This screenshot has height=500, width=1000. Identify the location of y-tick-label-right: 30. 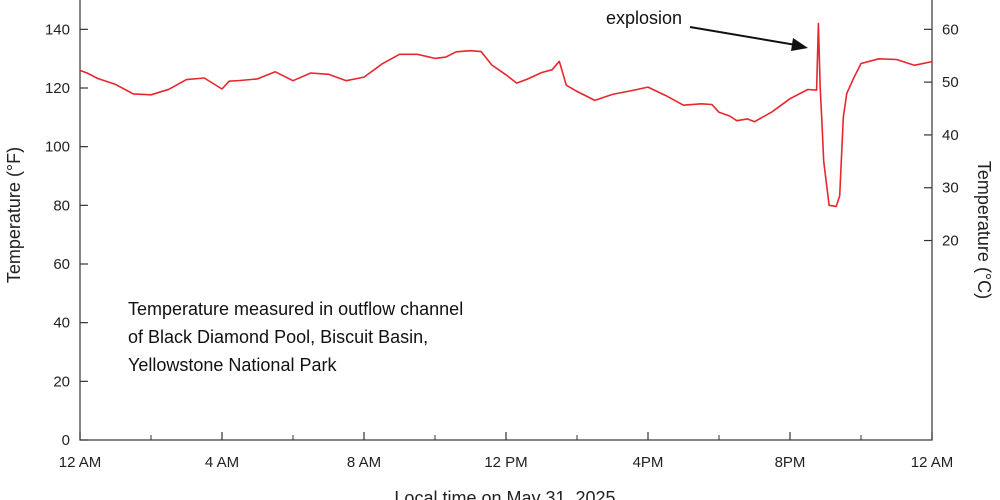
(950, 188).